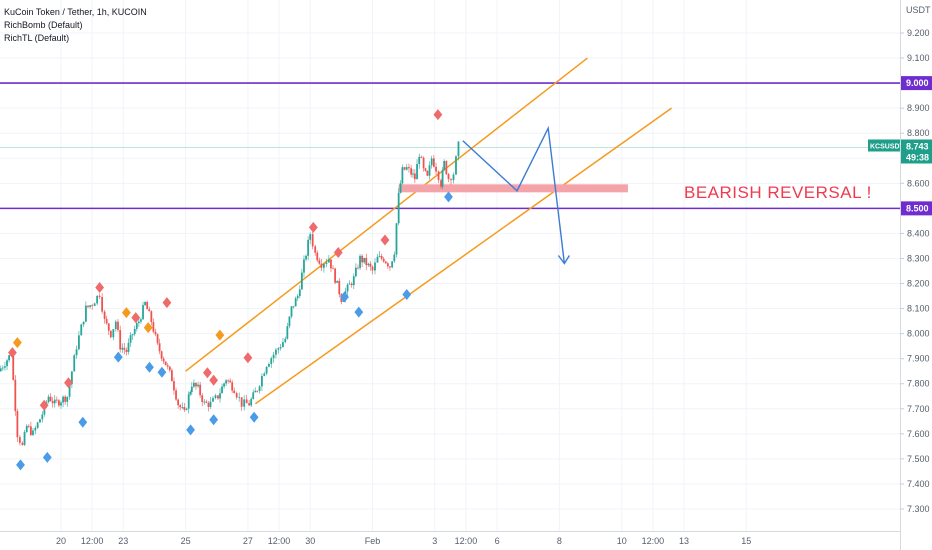 The width and height of the screenshot is (932, 550). Describe the element at coordinates (918, 10) in the screenshot. I see `price-unit-label: USDT` at that location.